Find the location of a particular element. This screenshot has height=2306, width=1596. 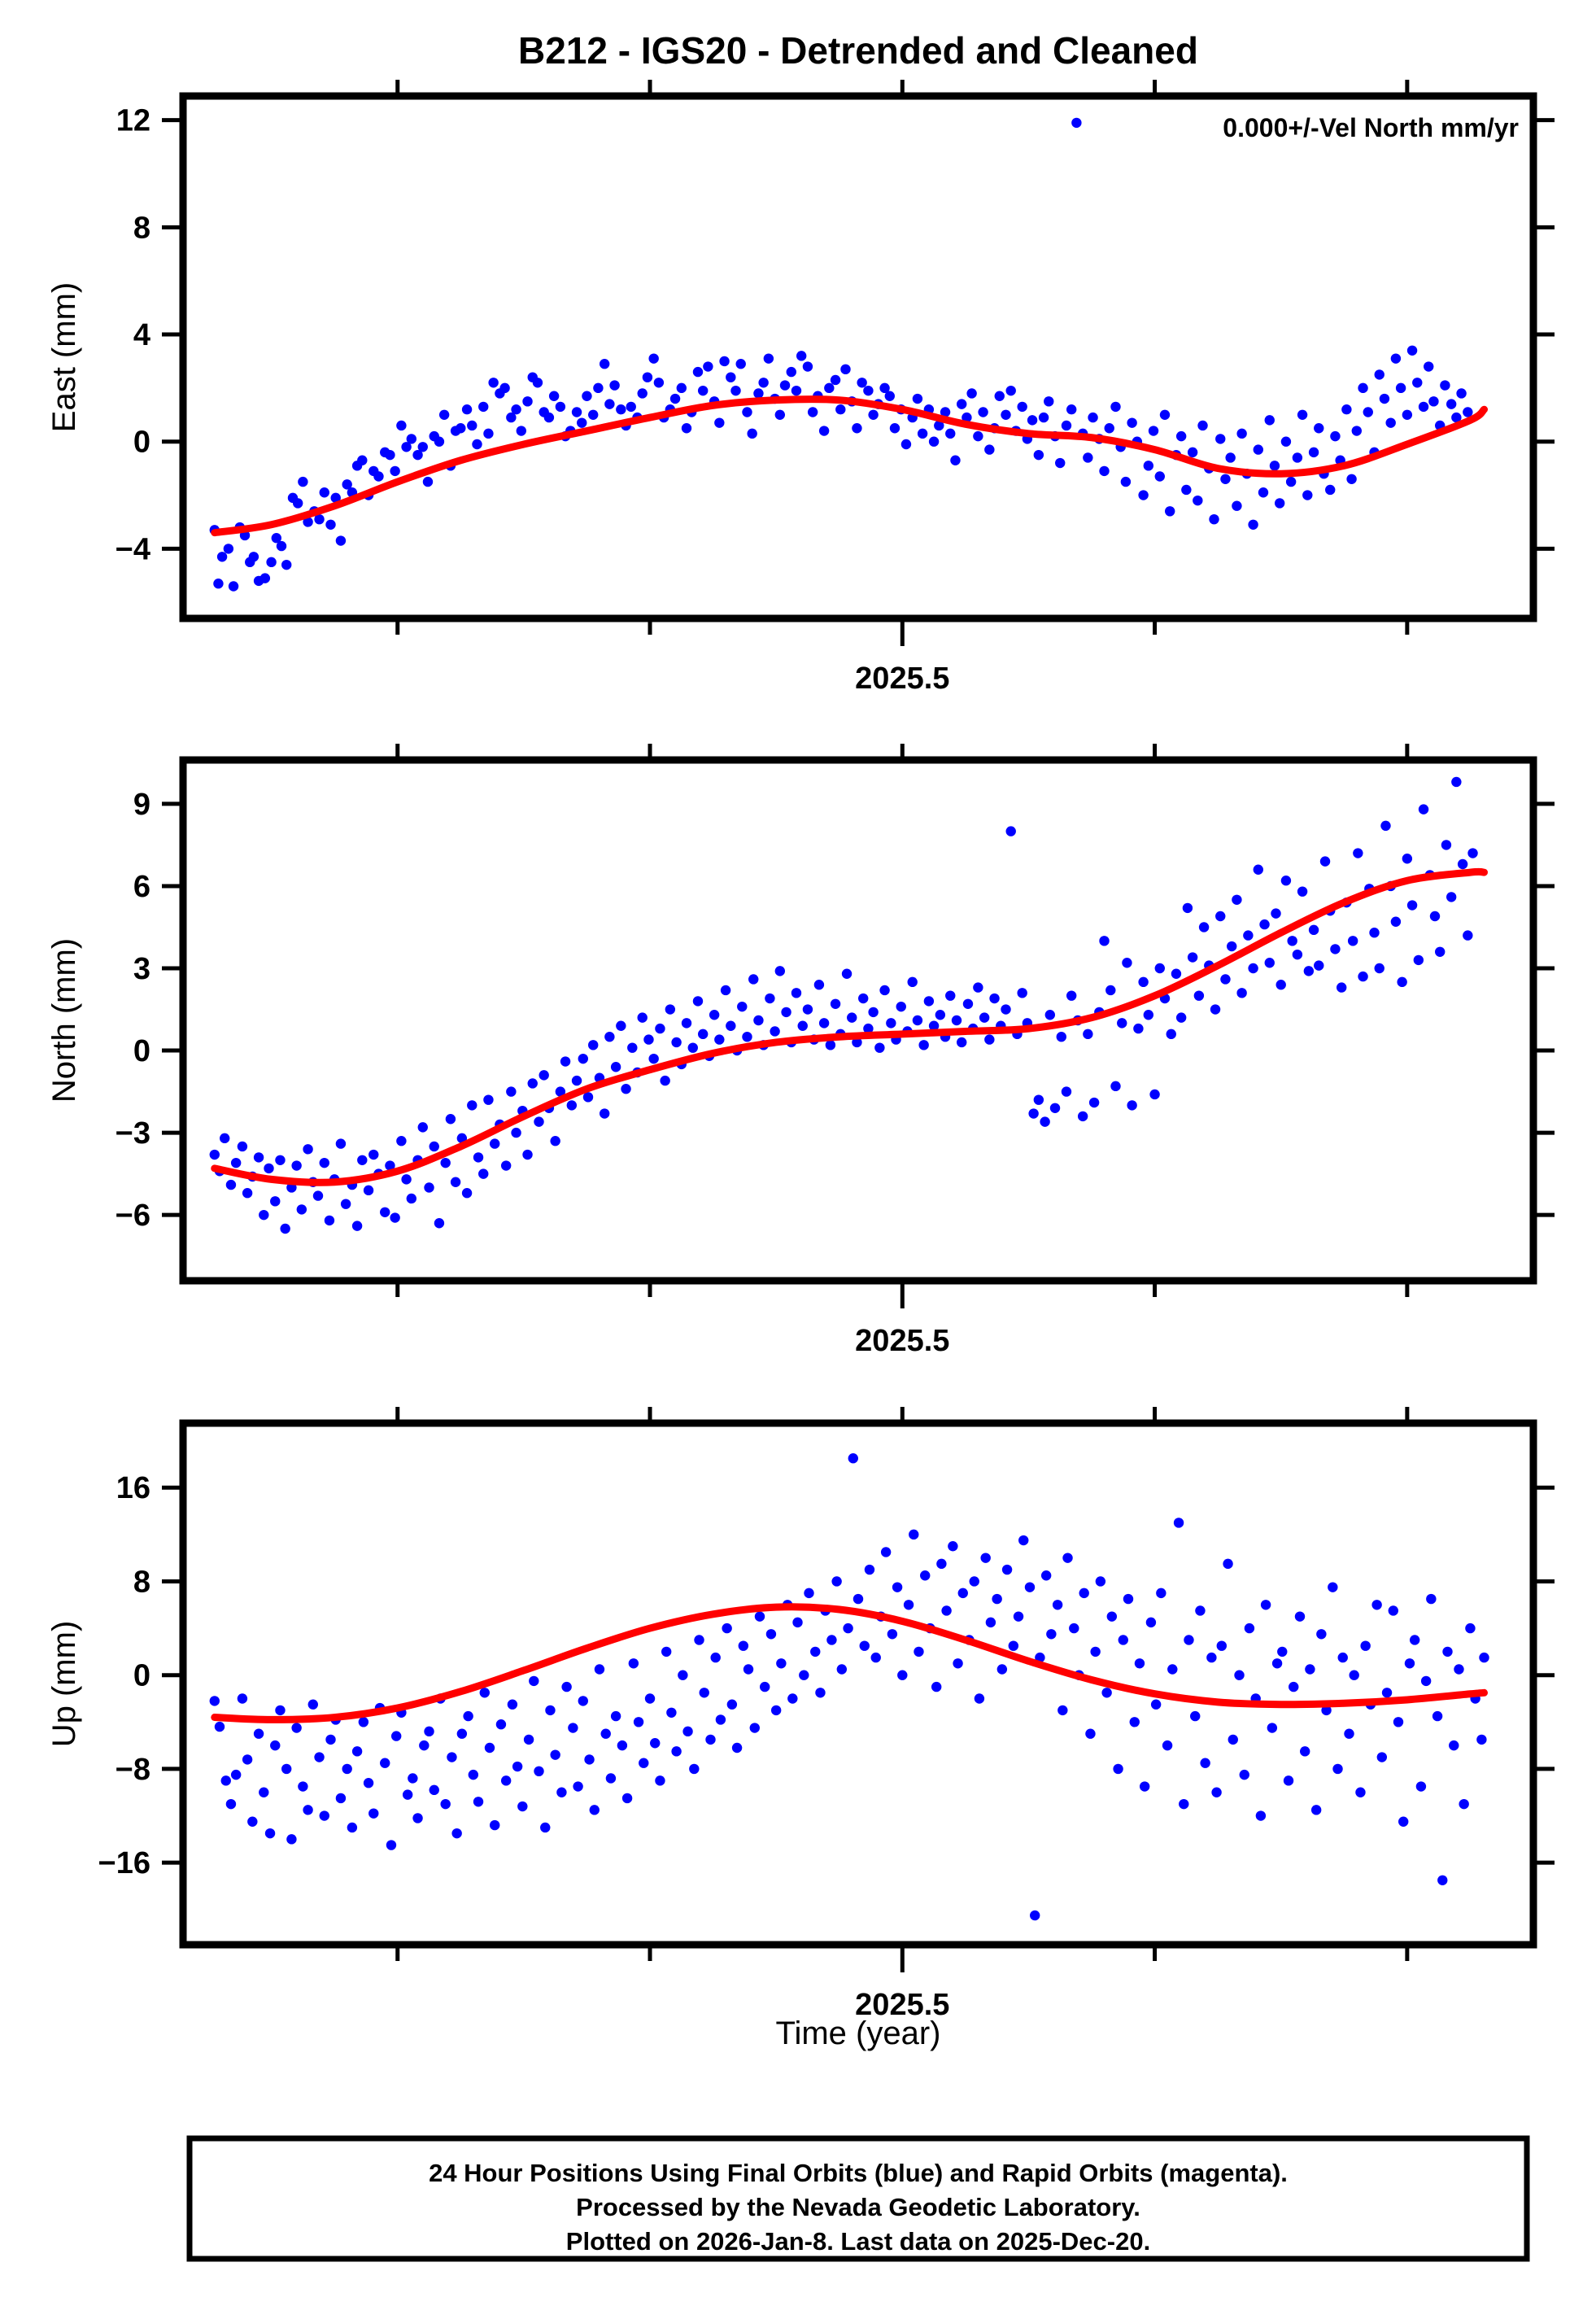

y-tick-label: 8 is located at coordinates (141, 1582).